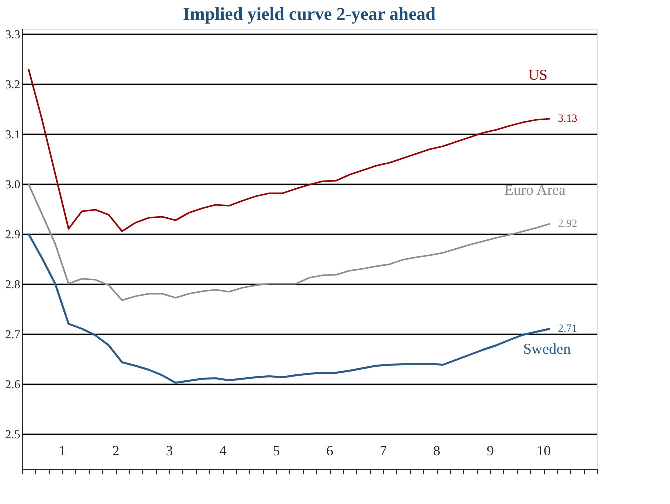  Describe the element at coordinates (13, 85) in the screenshot. I see `y-tick-label: 3.2` at that location.